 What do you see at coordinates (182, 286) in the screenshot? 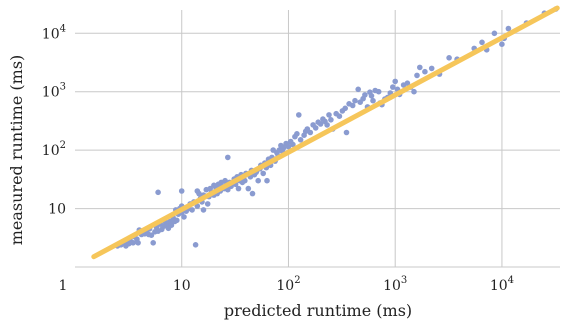
I see `x-tick-label: 10` at bounding box center [182, 286].